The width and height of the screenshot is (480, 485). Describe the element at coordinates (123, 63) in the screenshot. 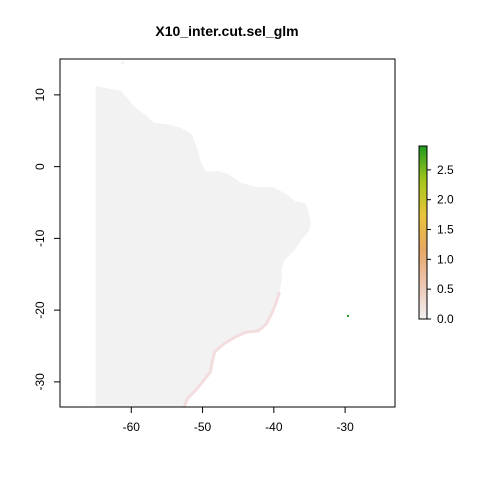

I see `island-cell` at that location.